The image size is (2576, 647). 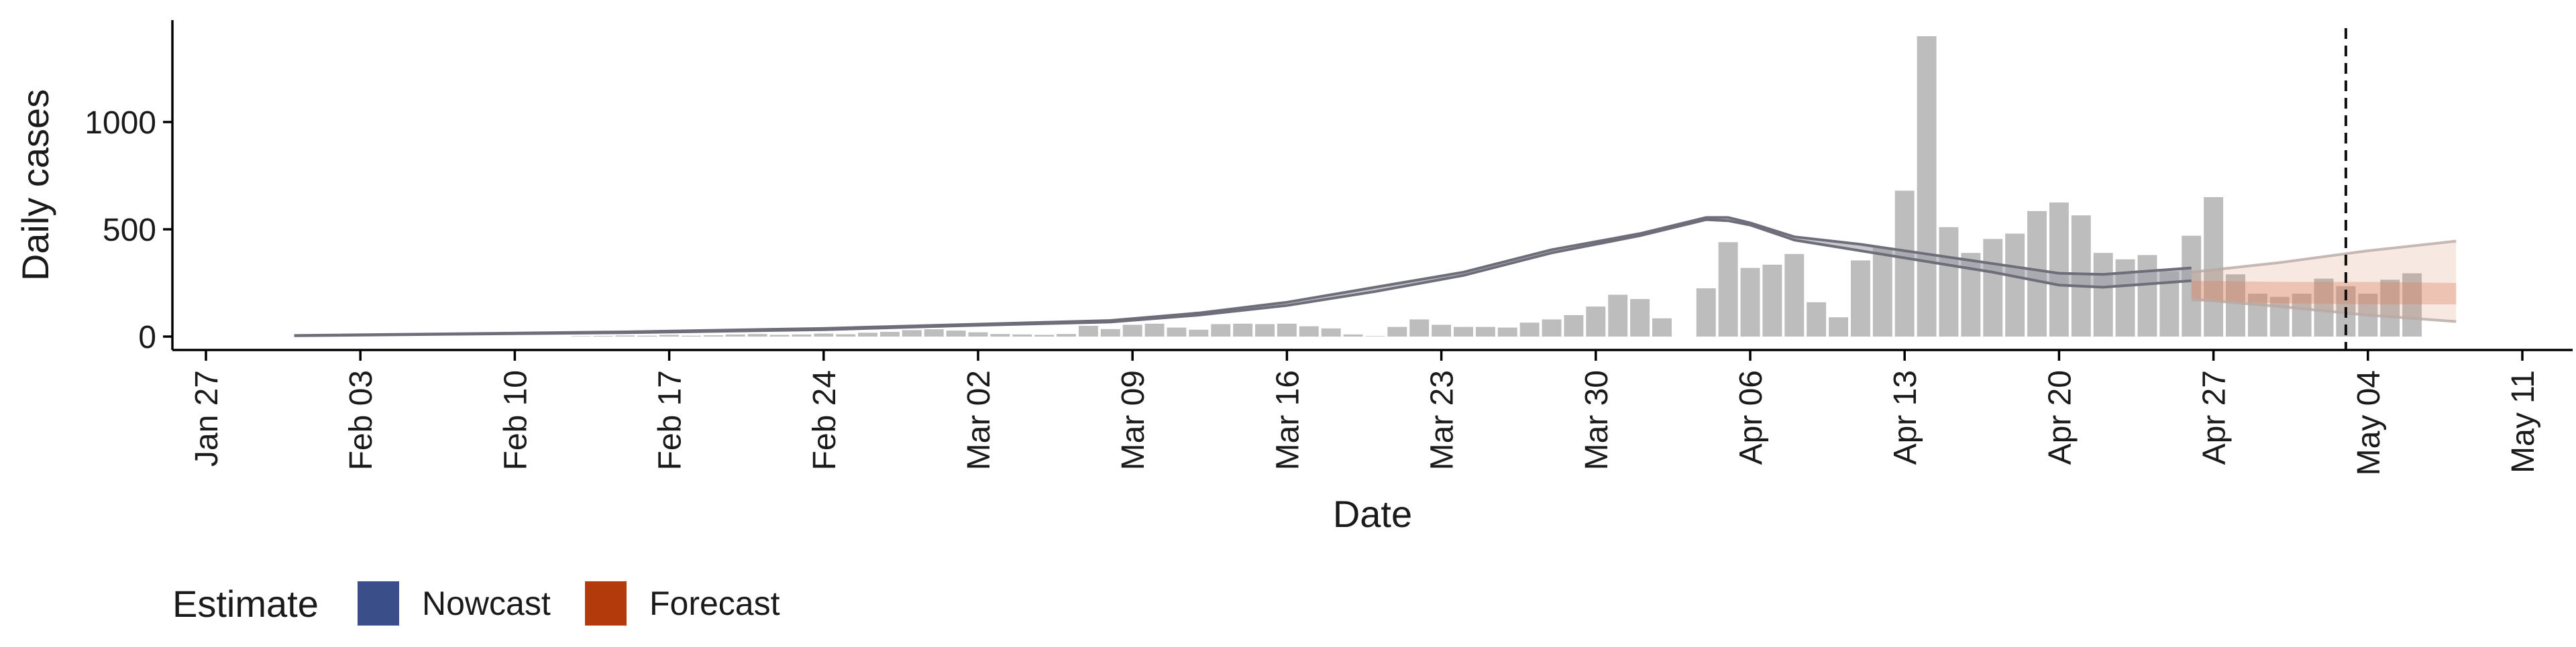 What do you see at coordinates (2060, 417) in the screenshot?
I see `x-tick-label: Apr 20` at bounding box center [2060, 417].